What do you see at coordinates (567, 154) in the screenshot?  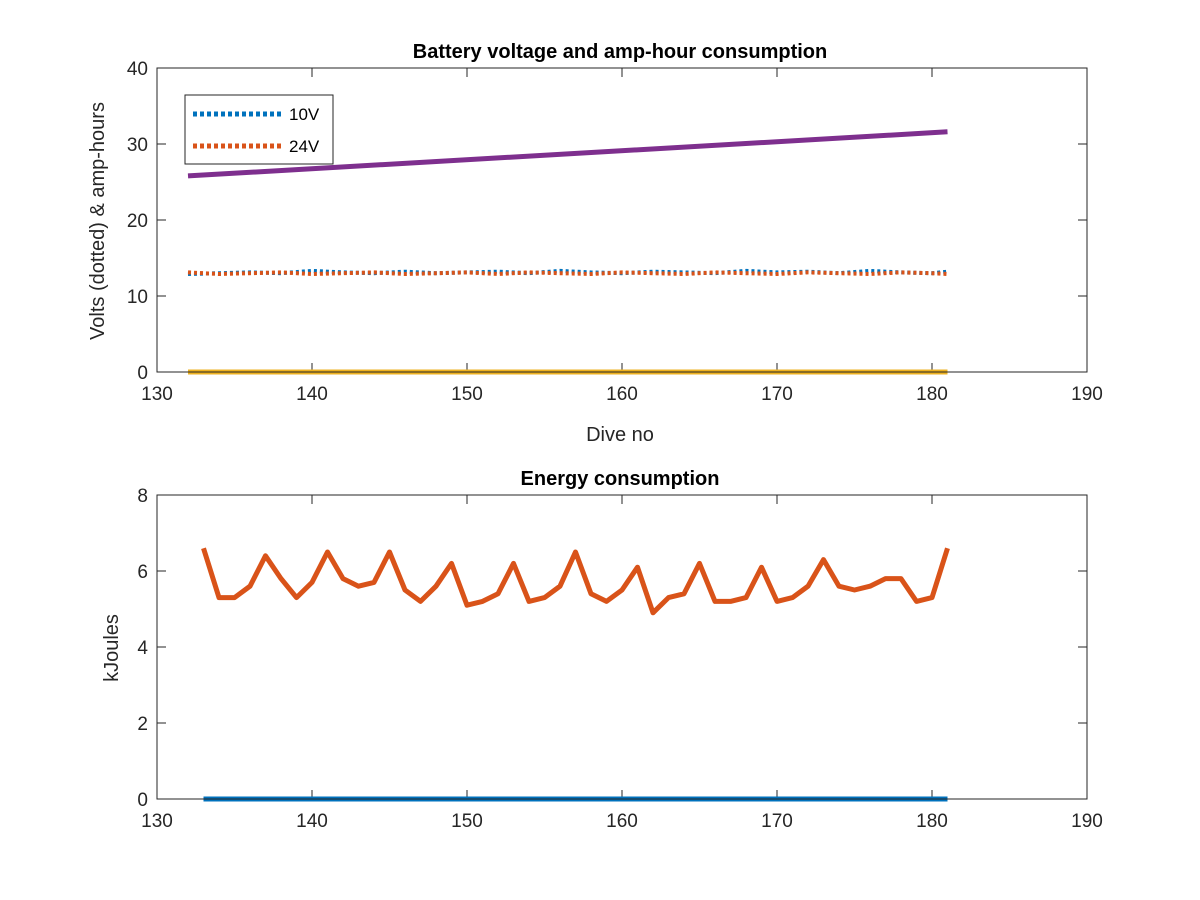 I see `battery-series-2-line` at bounding box center [567, 154].